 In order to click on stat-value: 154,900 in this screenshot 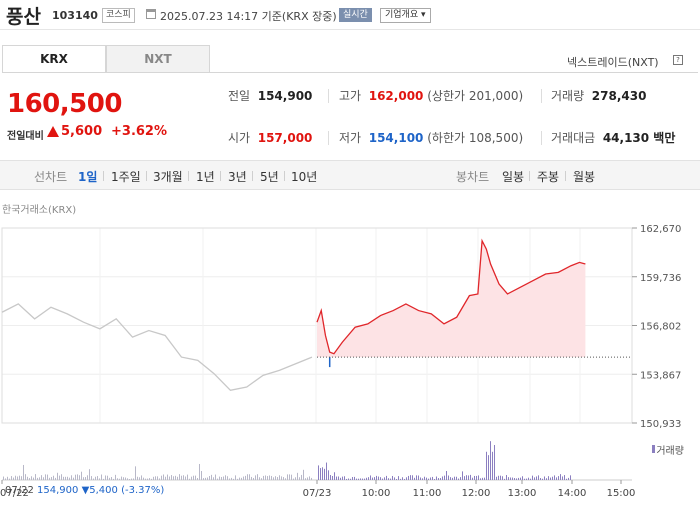, I will do `click(285, 96)`.